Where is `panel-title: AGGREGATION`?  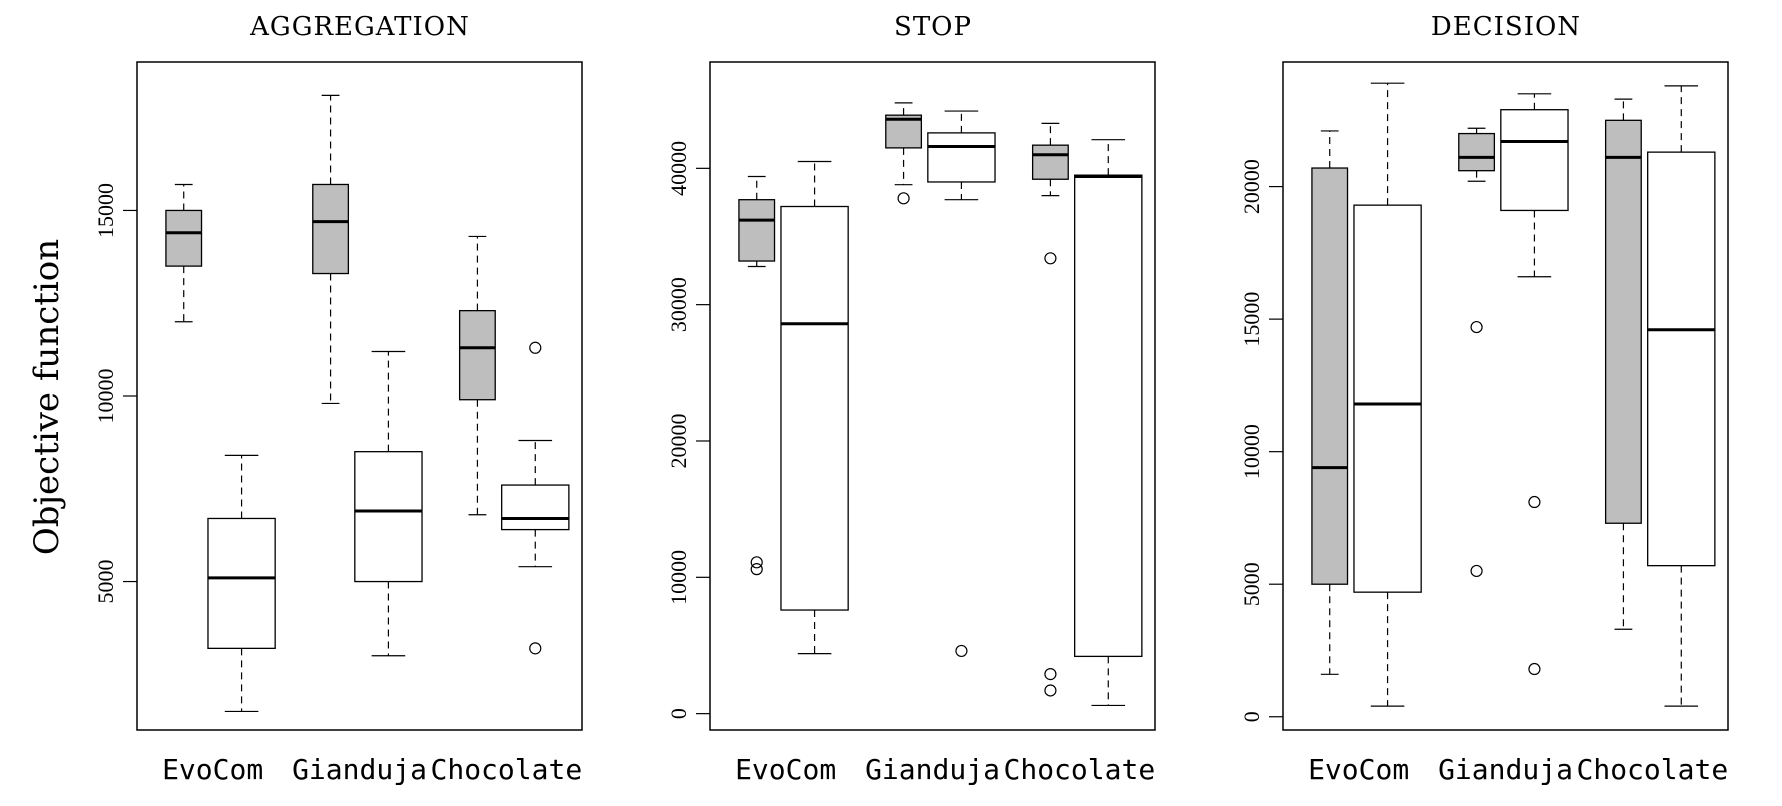
panel-title: AGGREGATION is located at coordinates (359, 27).